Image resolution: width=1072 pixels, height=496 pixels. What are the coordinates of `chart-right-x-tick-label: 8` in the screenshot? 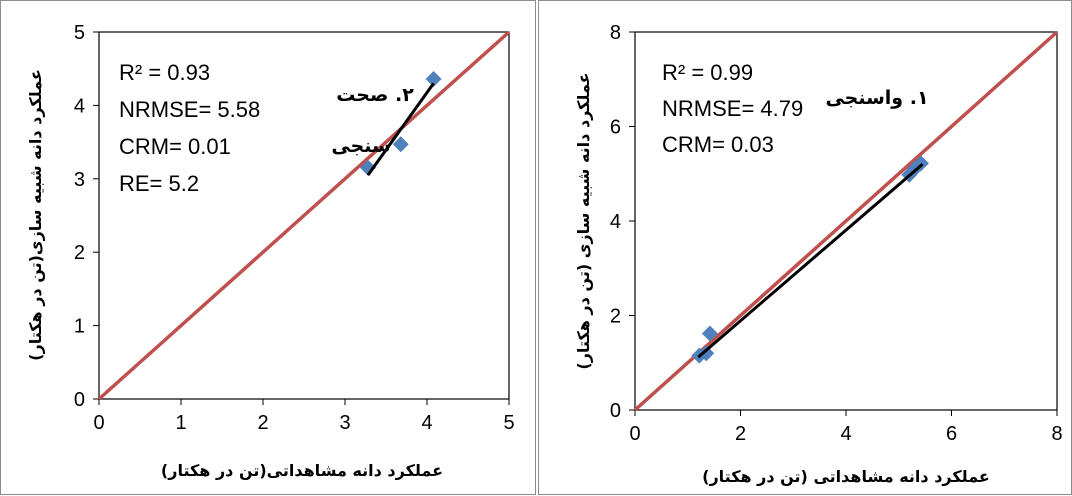 It's located at (1056, 434).